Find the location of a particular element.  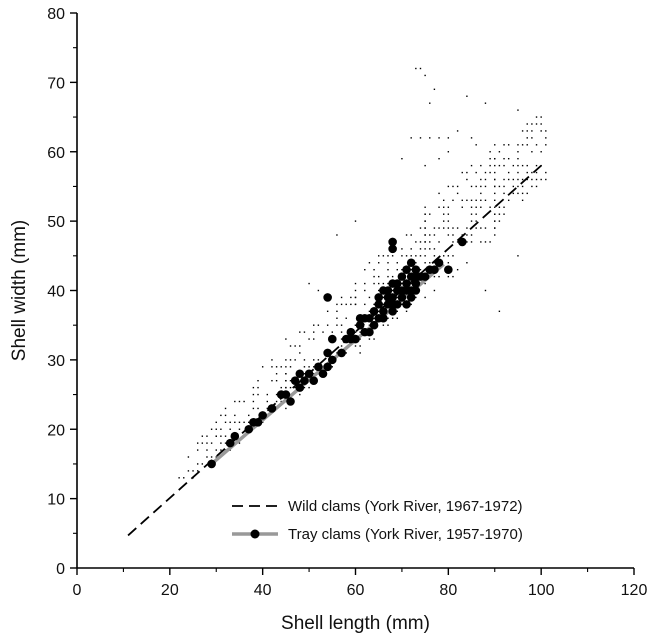

y-tick-label-60: 60 is located at coordinates (56, 153).